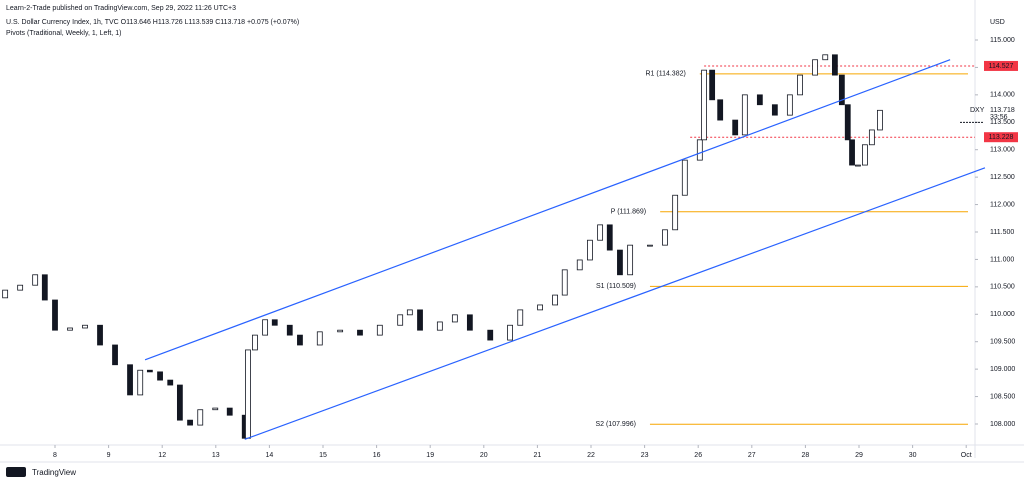 The height and width of the screenshot is (483, 1024). Describe the element at coordinates (1002, 314) in the screenshot. I see `y-tick-label: 110.000` at that location.